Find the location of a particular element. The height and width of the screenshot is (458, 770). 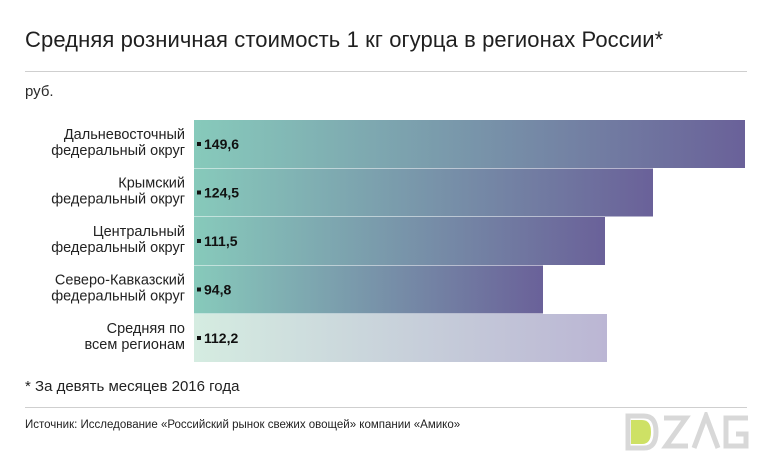

value-label: 94,8 is located at coordinates (217, 290).